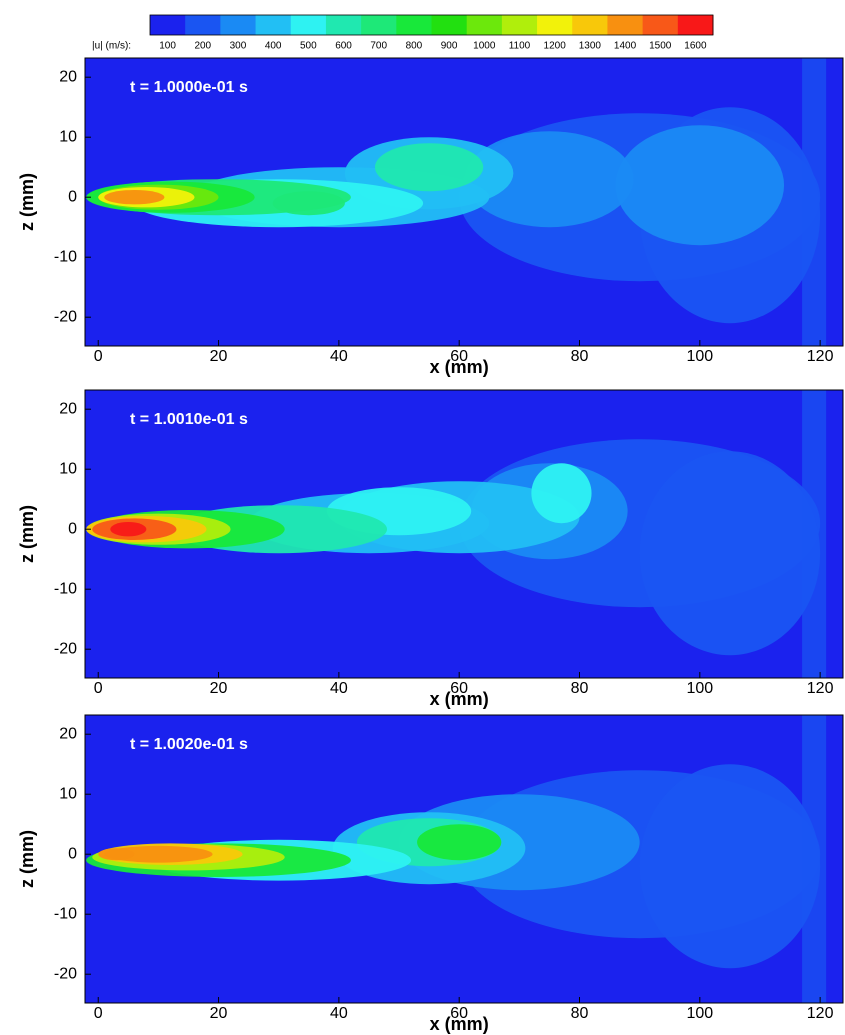  Describe the element at coordinates (625, 46) in the screenshot. I see `colorbar-level: 1400` at that location.